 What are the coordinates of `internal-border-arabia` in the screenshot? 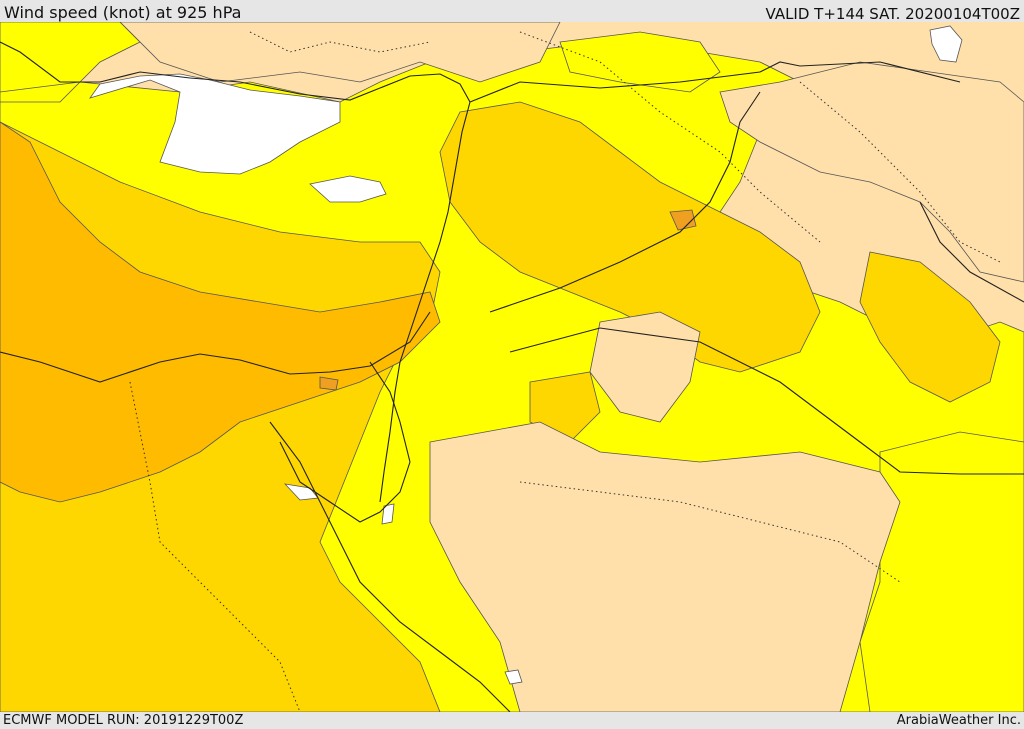 It's located at (710, 532).